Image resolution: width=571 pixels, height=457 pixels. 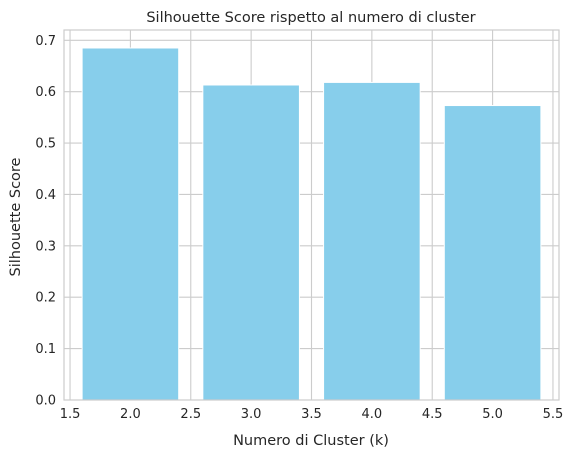 What do you see at coordinates (45, 401) in the screenshot?
I see `y-tick-label: 0.0` at bounding box center [45, 401].